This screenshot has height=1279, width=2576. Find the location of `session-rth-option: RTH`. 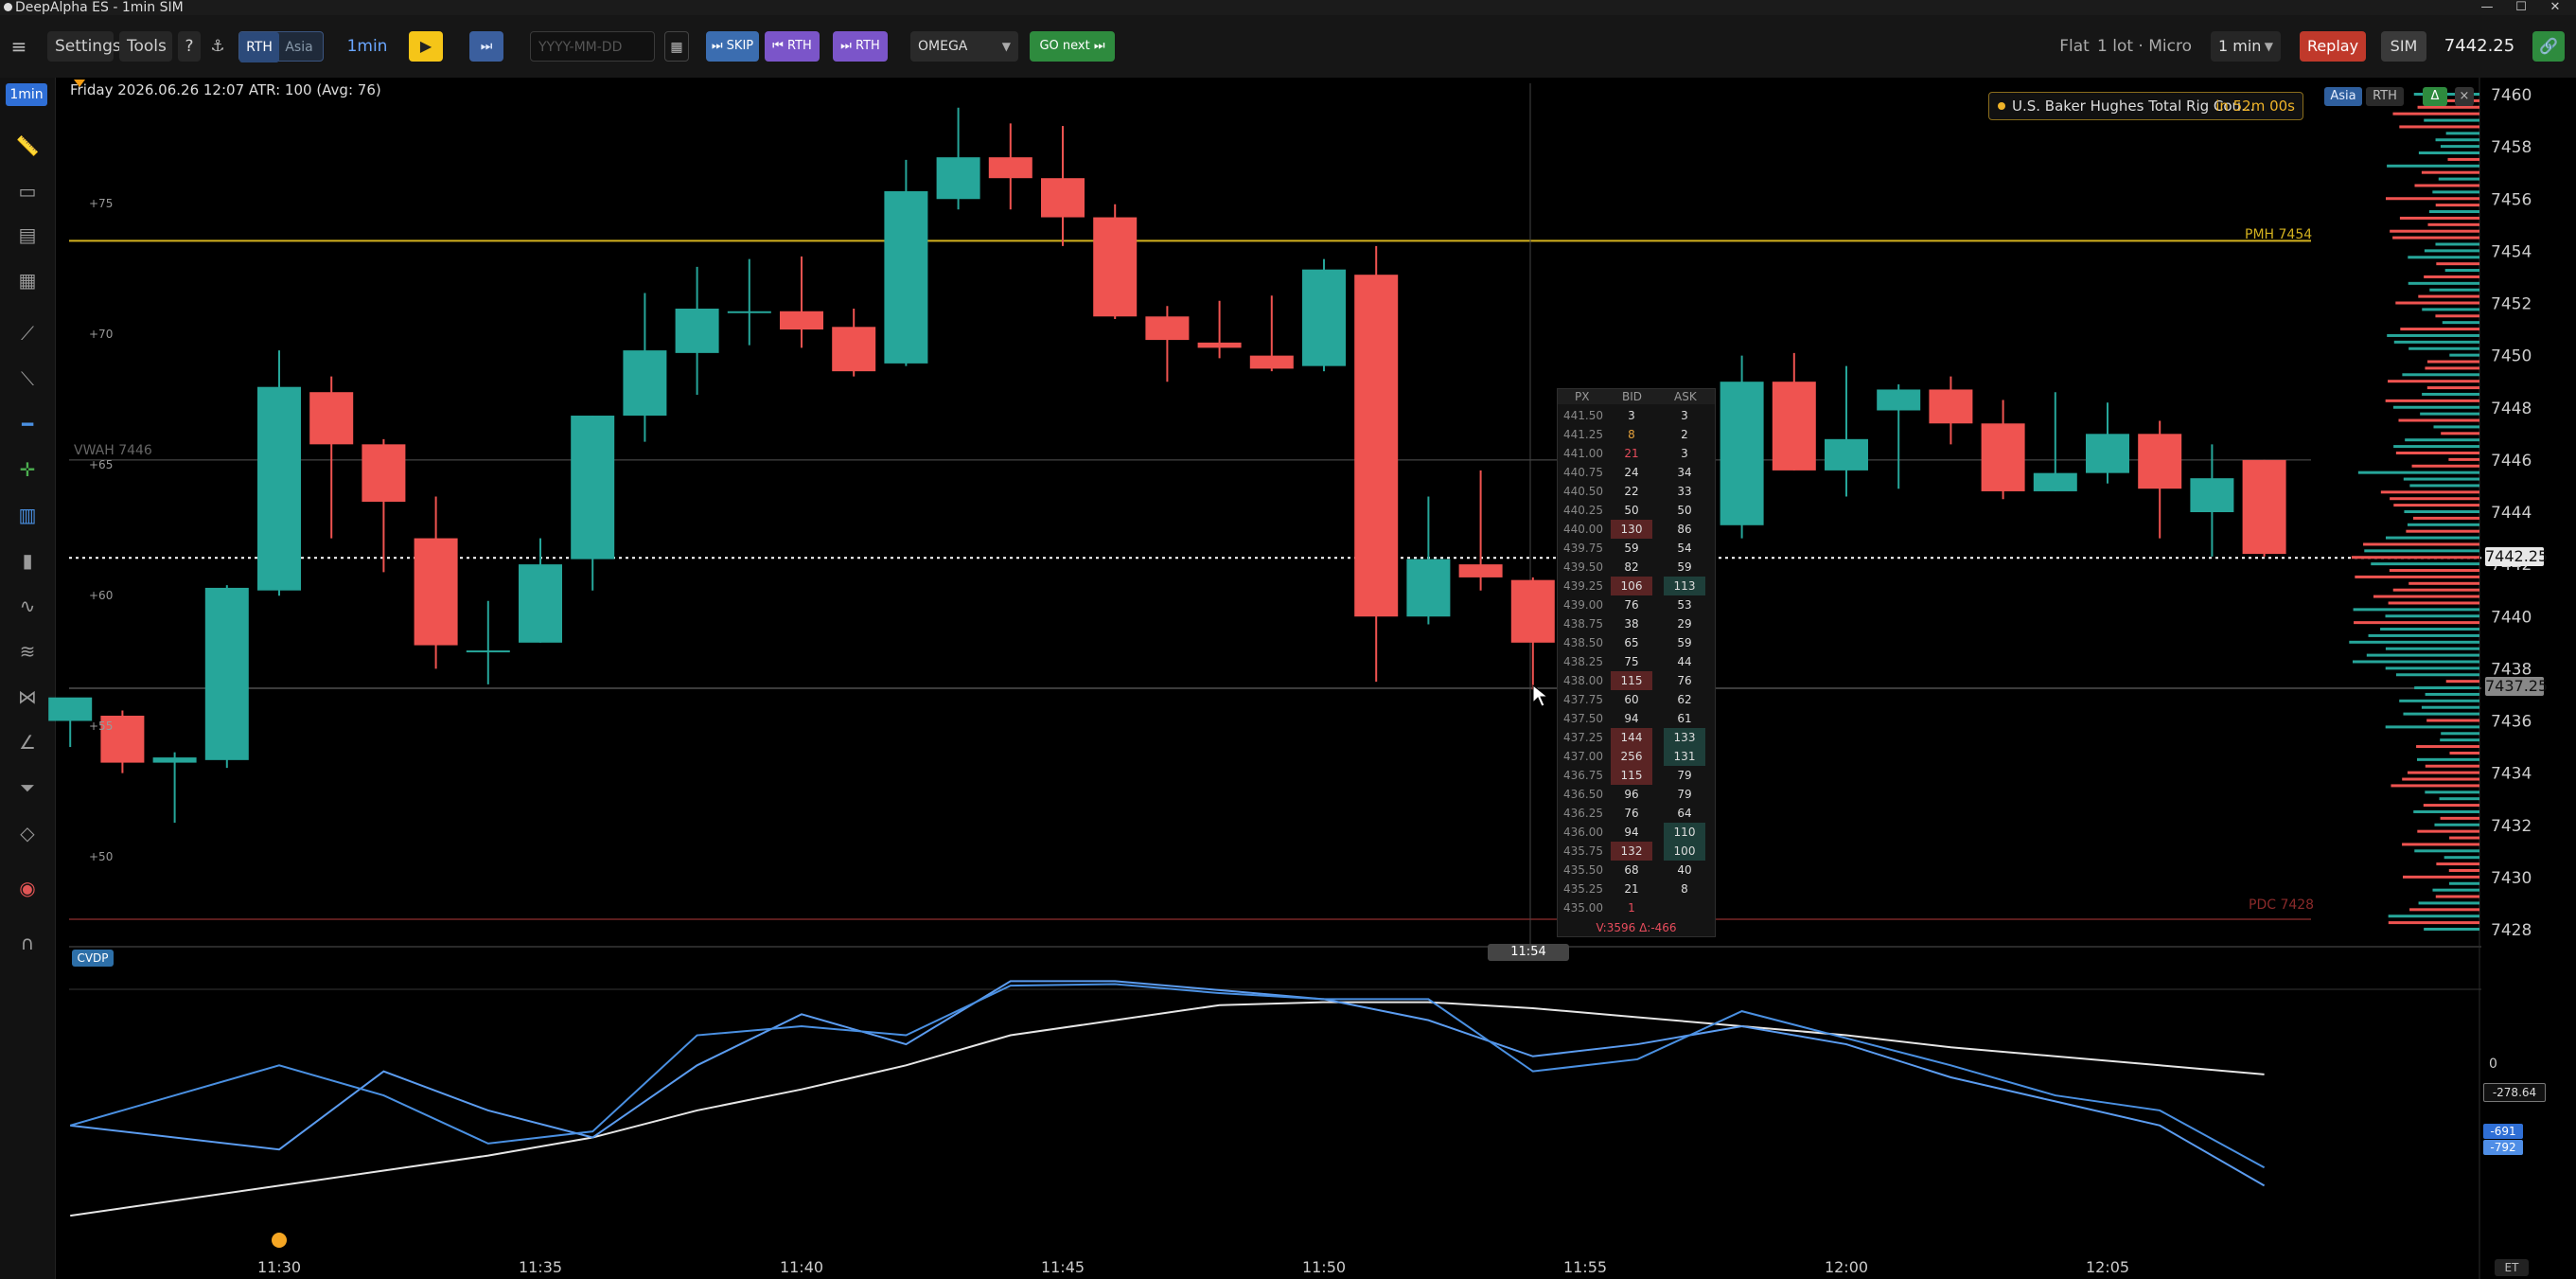

session-rth-option: RTH is located at coordinates (259, 47).